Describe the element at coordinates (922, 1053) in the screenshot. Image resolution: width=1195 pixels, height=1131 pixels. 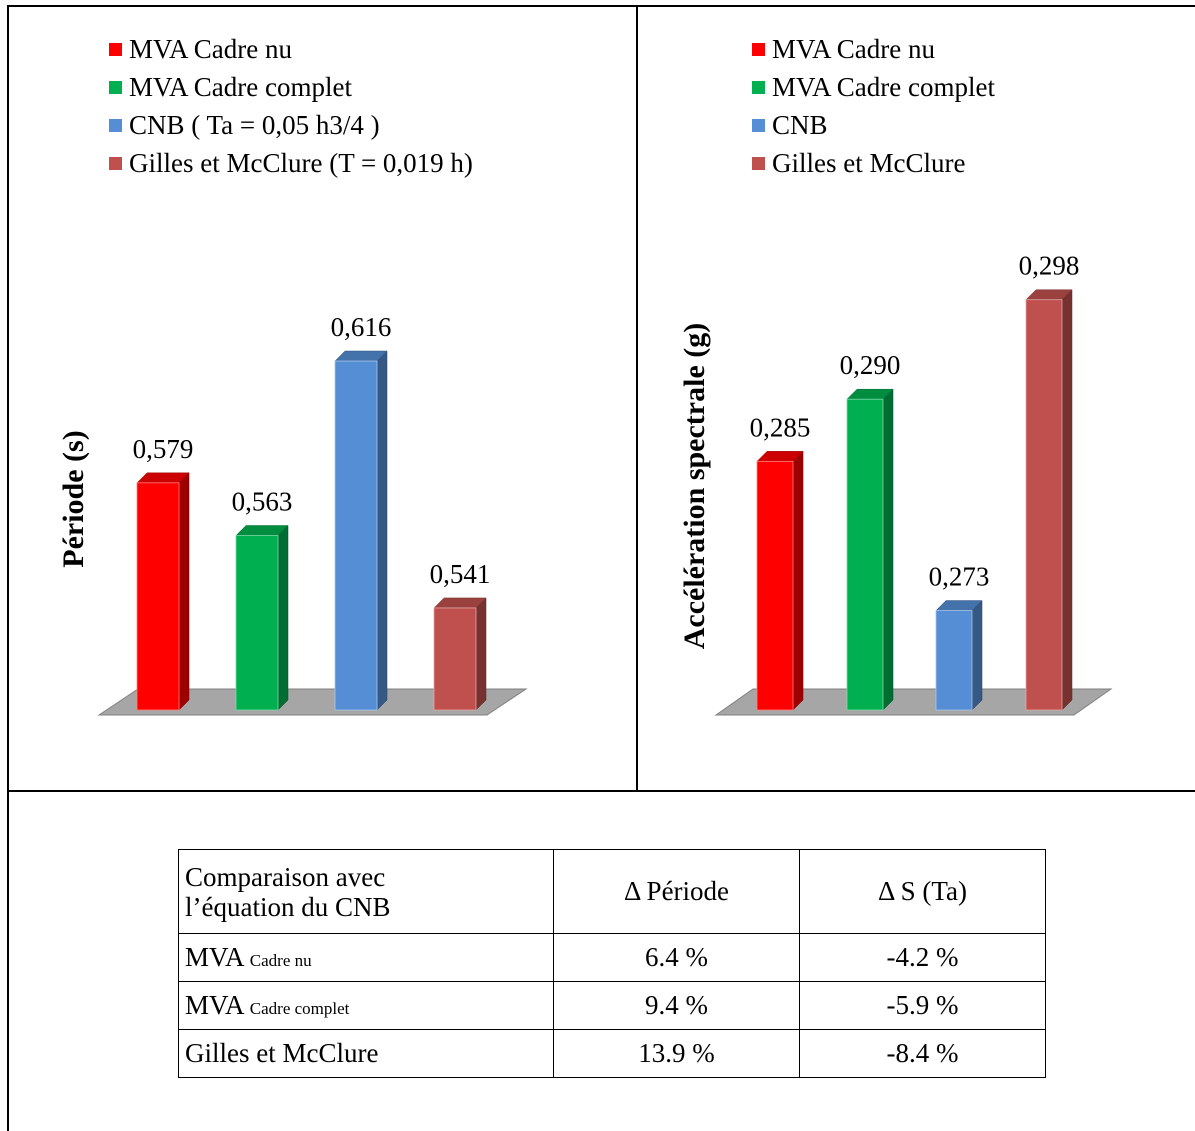
I see `delta-s-cell: -8.4 %` at that location.